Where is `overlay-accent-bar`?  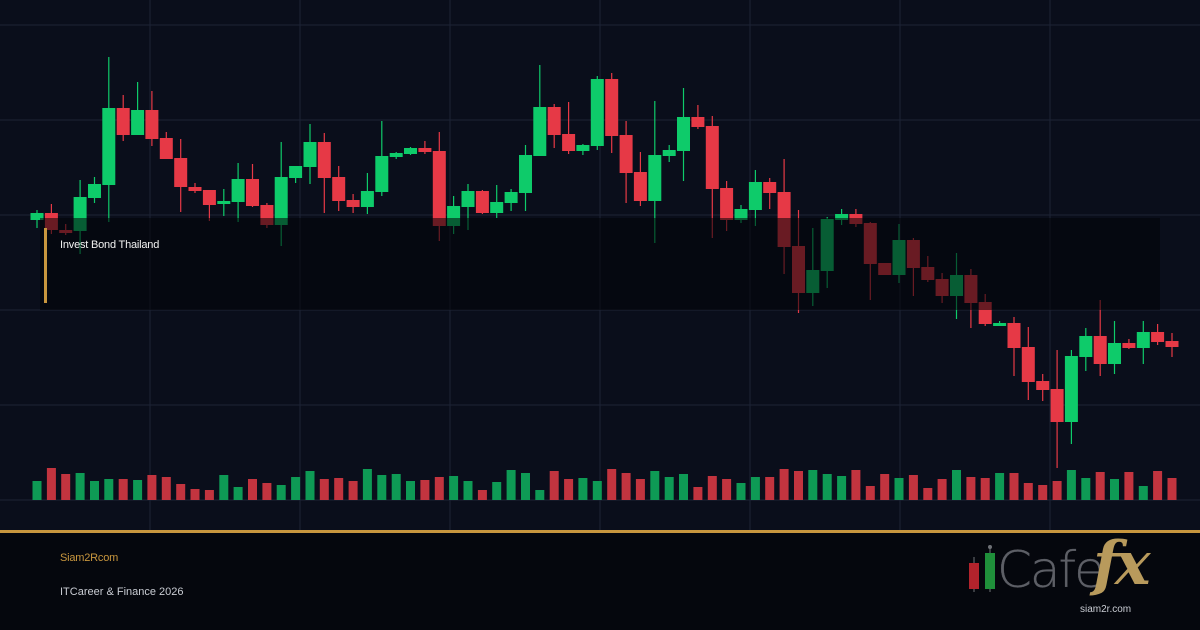 overlay-accent-bar is located at coordinates (45, 265).